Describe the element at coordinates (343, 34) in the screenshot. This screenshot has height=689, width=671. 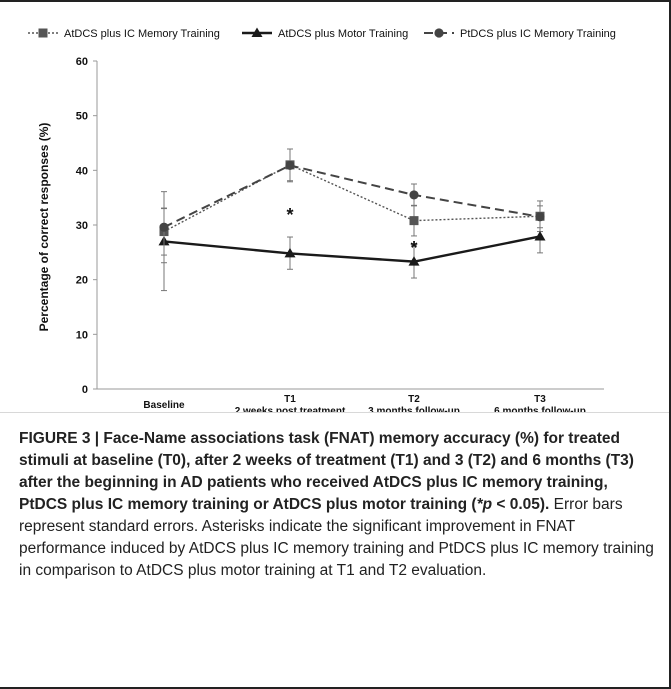
I see `legend-label: AtDCS plus Motor Training` at that location.